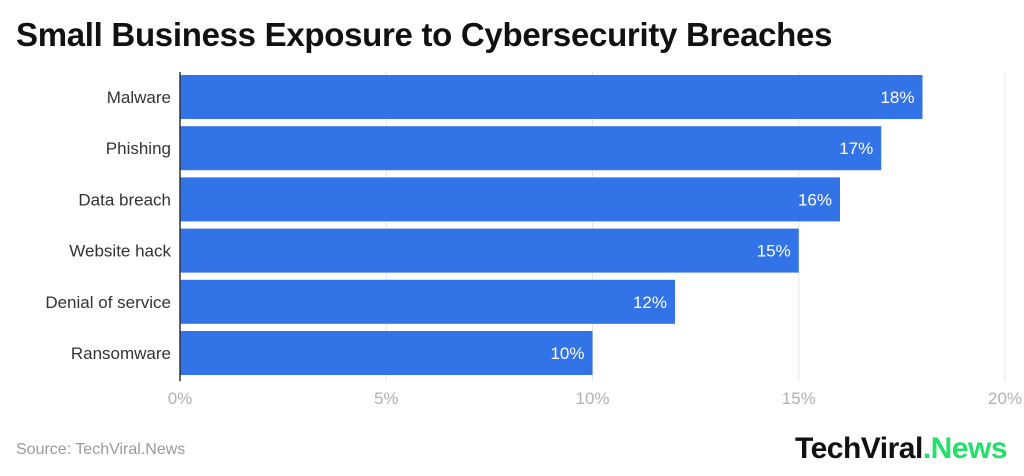 The image size is (1024, 476). I want to click on category-label: Website hack, so click(120, 251).